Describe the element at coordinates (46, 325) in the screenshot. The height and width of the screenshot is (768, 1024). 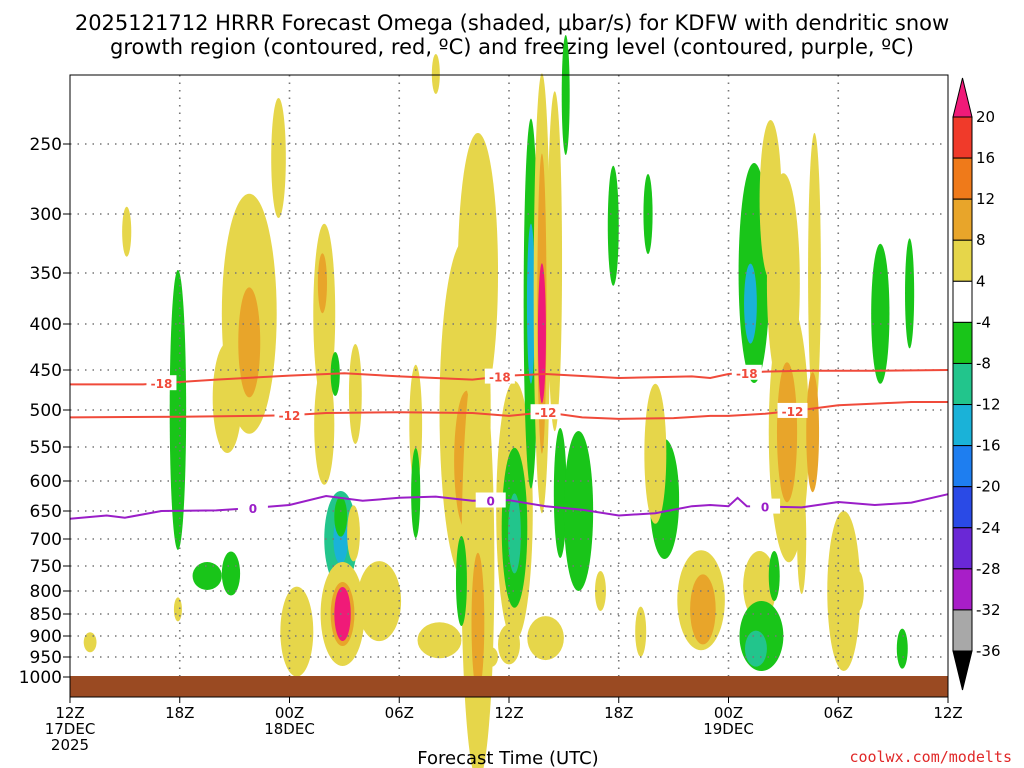
I see `y-tick-label: 400` at that location.